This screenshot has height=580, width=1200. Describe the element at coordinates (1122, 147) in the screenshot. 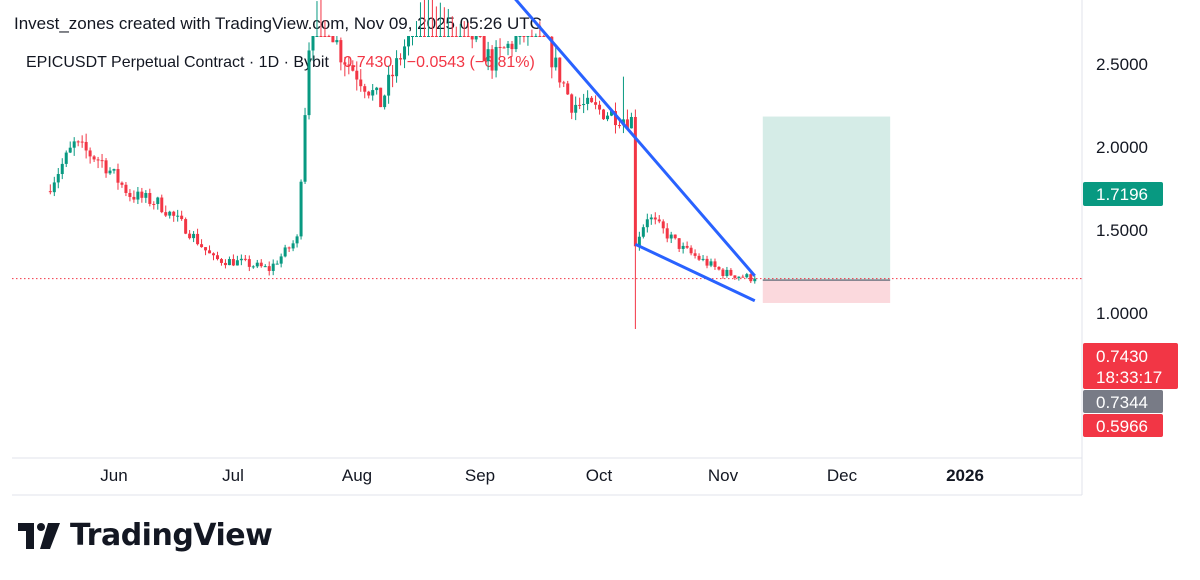

I see `y-tick-label: 2.0000` at that location.